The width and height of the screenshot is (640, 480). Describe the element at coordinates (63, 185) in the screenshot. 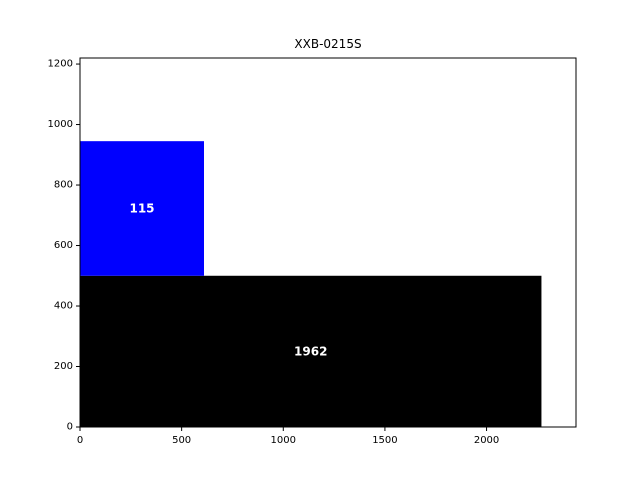

I see `y-tick-label: 800` at that location.